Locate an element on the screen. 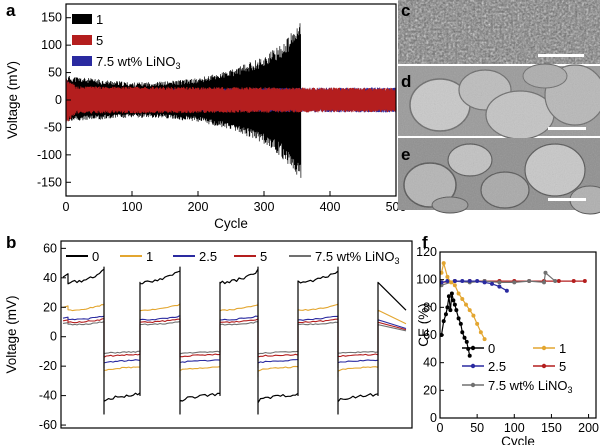 Image resolution: width=600 pixels, height=445 pixels. series-2-trace is located at coordinates (234, 341).